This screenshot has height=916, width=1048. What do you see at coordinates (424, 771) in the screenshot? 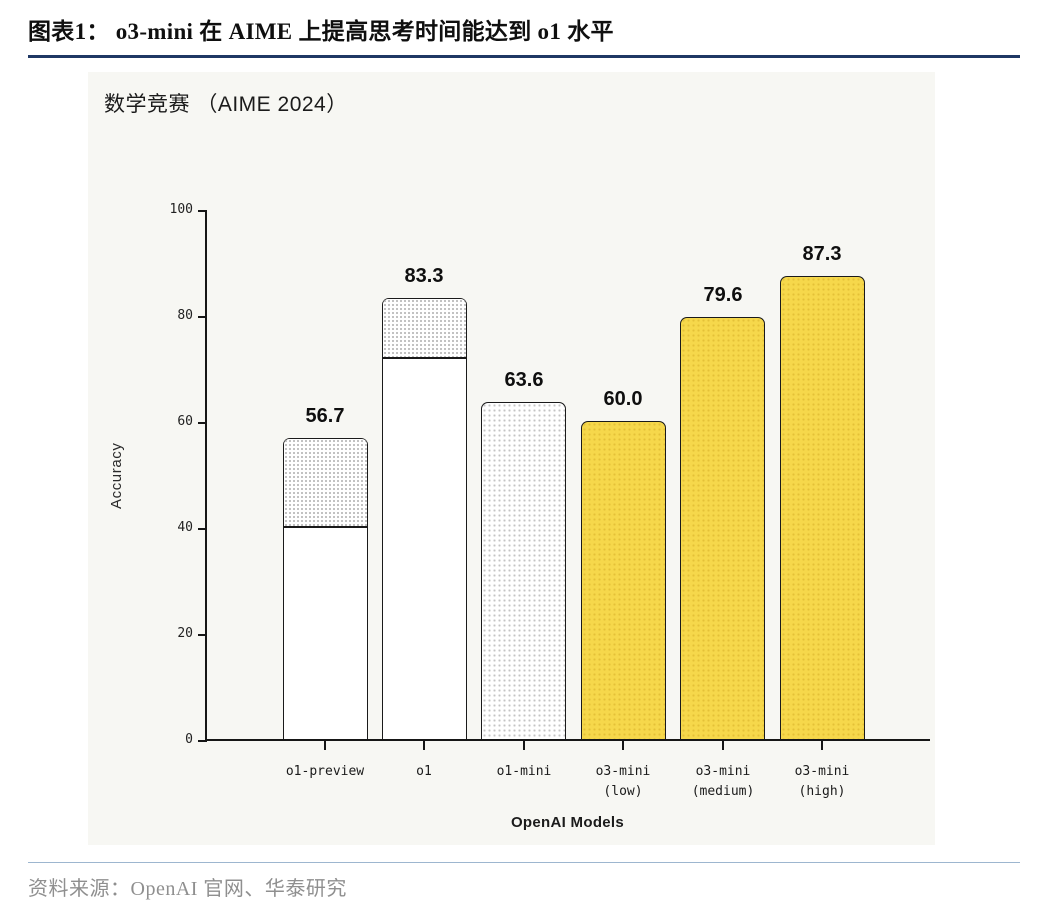
I see `category-label: o1` at bounding box center [424, 771].